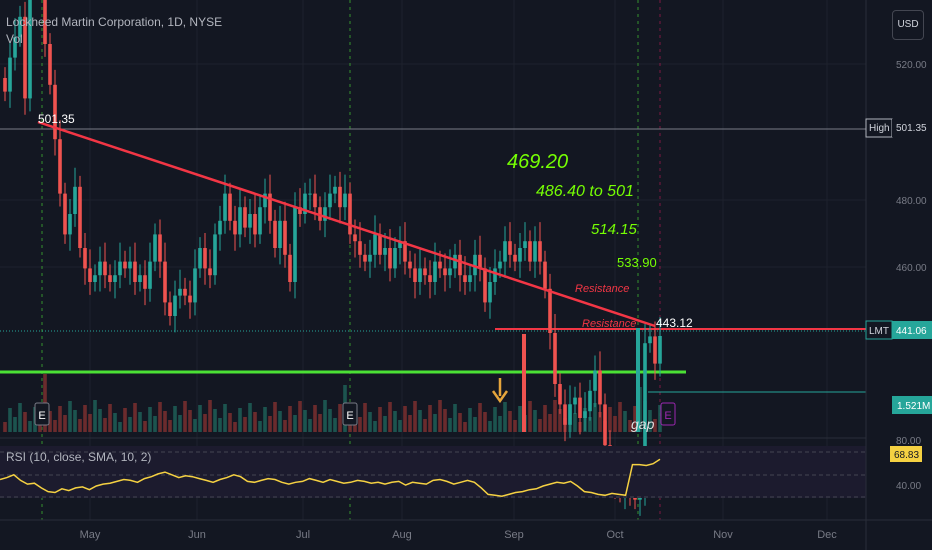 This screenshot has height=550, width=932. Describe the element at coordinates (638, 380) in the screenshot. I see `gap-up-bar` at that location.